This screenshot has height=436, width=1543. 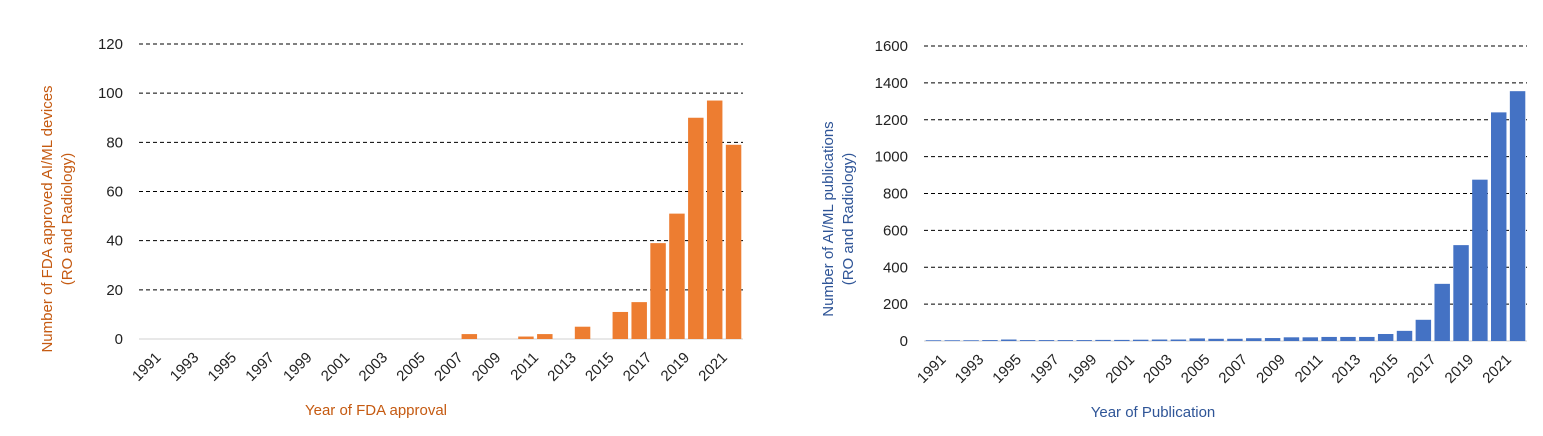 What do you see at coordinates (1178, 340) in the screenshot?
I see `bar-2004` at bounding box center [1178, 340].